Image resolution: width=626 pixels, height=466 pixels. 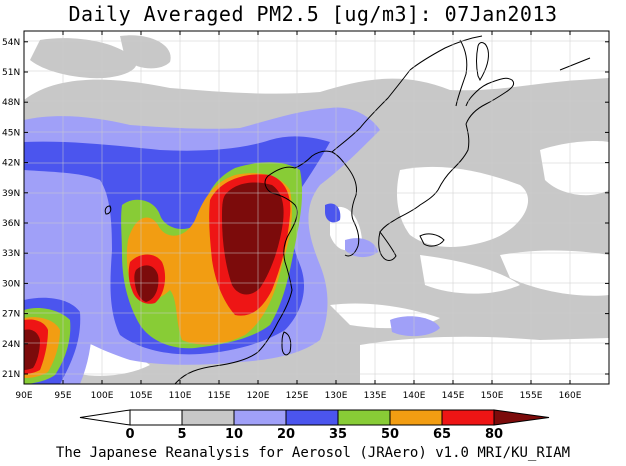 I want to click on legend-break-label: 20, so click(x=286, y=434).